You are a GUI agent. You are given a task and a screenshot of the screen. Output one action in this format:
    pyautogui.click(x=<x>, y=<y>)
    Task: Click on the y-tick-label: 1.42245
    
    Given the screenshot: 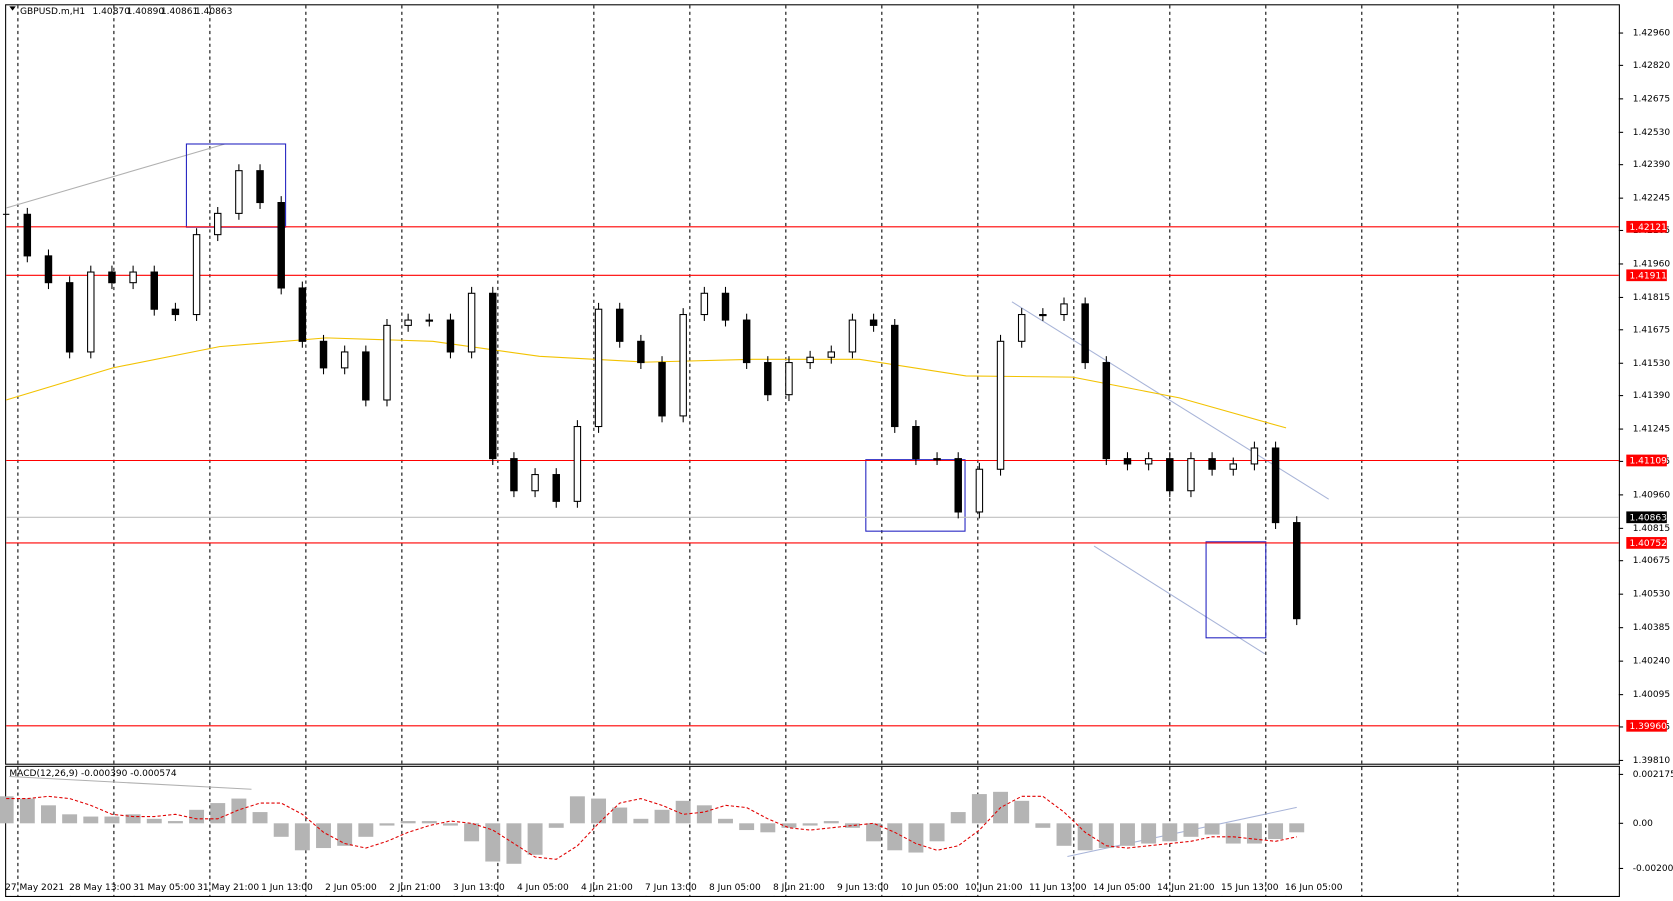 What is the action you would take?
    pyautogui.click(x=1651, y=199)
    